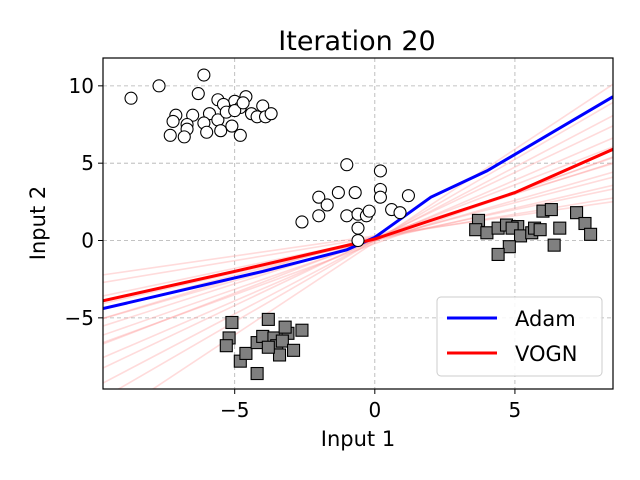  Describe the element at coordinates (356, 41) in the screenshot. I see `chart-title: Iteration 20` at that location.